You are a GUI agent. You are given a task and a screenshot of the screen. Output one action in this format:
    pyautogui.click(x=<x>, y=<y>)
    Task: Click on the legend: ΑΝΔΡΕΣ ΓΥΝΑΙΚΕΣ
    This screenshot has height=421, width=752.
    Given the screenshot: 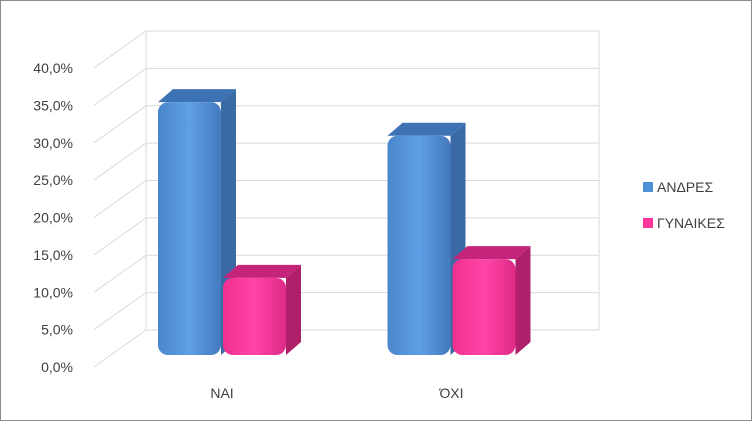 What is the action you would take?
    pyautogui.click(x=684, y=205)
    